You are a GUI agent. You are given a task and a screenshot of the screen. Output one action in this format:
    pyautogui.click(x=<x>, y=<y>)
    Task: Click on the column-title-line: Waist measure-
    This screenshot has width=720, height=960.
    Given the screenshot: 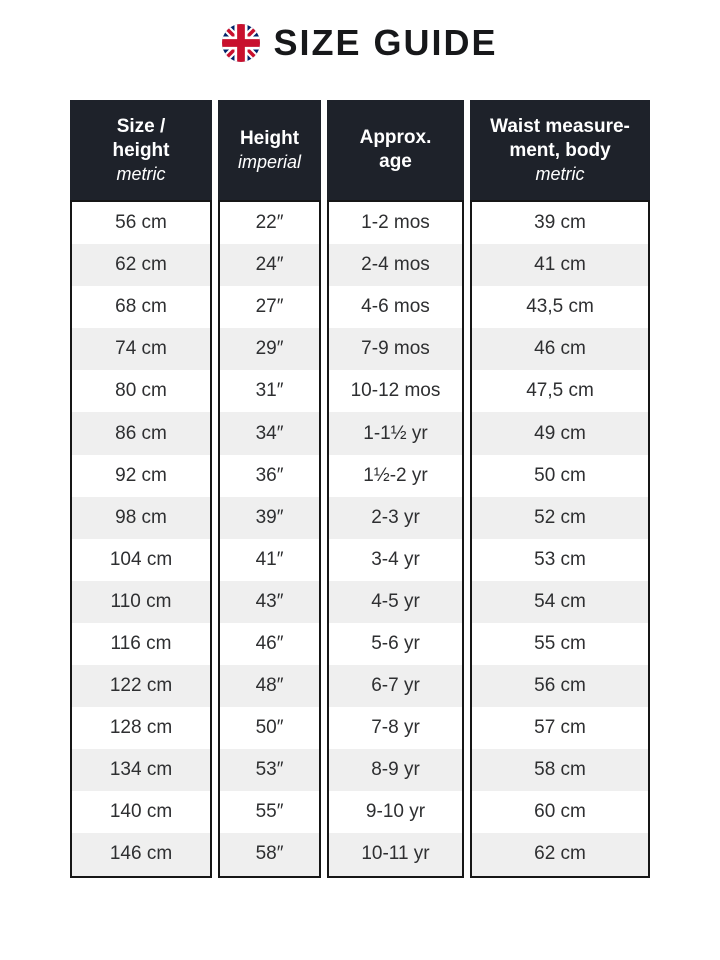 What is the action you would take?
    pyautogui.click(x=560, y=126)
    